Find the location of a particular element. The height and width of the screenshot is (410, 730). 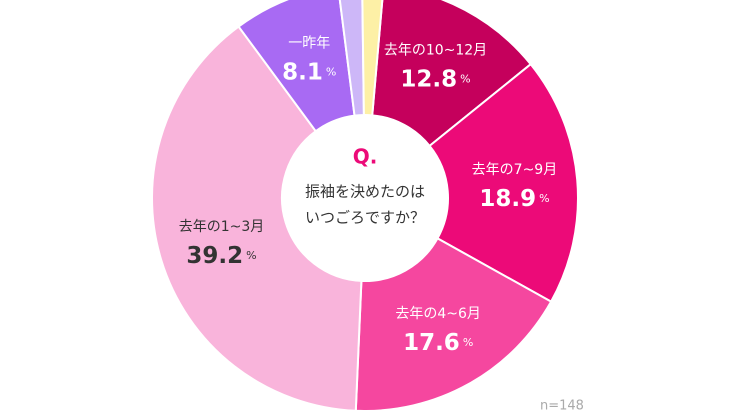

value-label: 8.1 is located at coordinates (302, 72).